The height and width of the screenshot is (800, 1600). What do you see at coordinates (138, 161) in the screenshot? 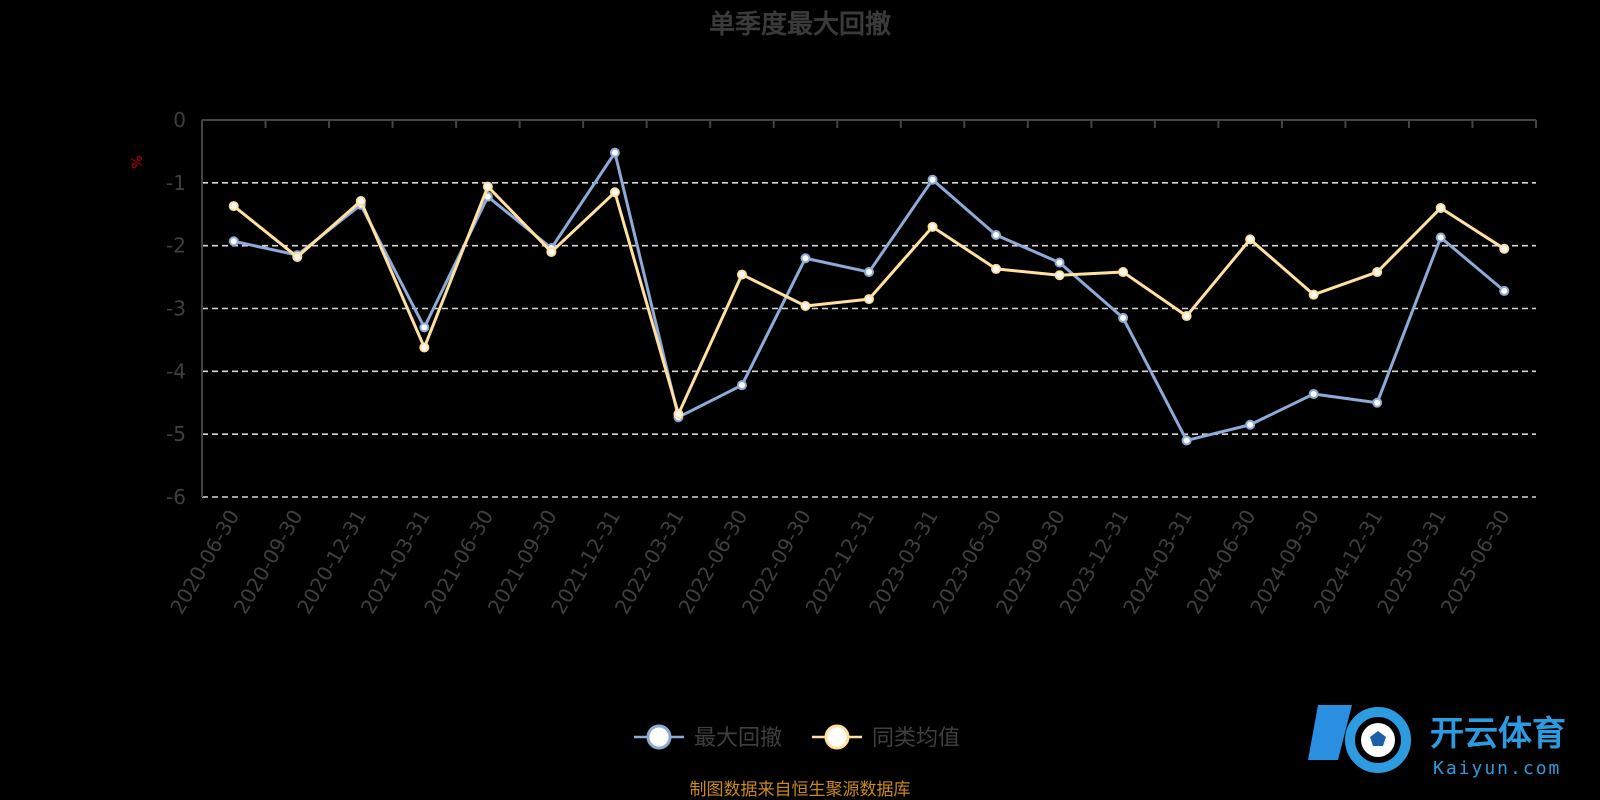
I see `y-axis-unit: %` at bounding box center [138, 161].